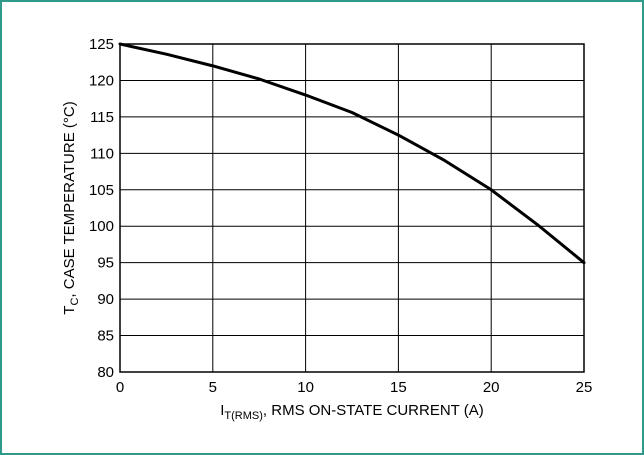 The height and width of the screenshot is (455, 644). Describe the element at coordinates (105, 372) in the screenshot. I see `y-tick-label: 80` at that location.